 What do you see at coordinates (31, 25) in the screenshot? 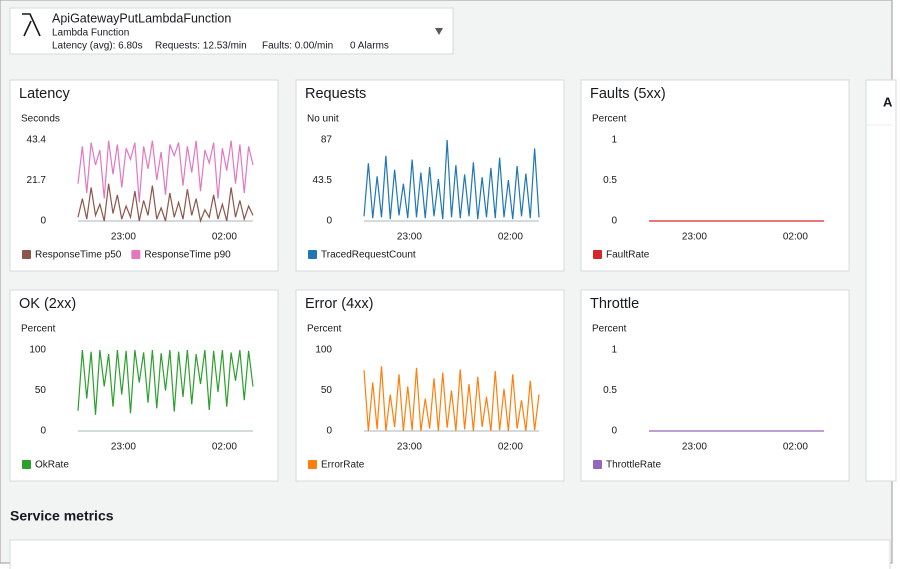
I see `lambda-icon` at bounding box center [31, 25].